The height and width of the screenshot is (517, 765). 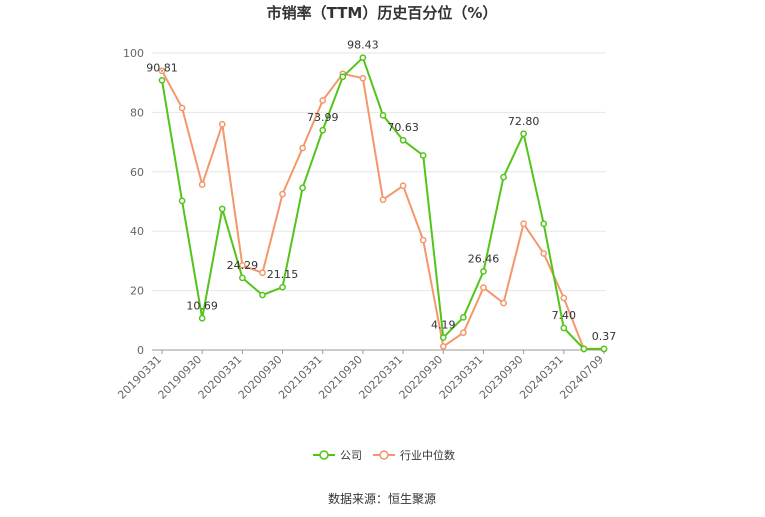 I want to click on data-label: 72.80, so click(x=524, y=121).